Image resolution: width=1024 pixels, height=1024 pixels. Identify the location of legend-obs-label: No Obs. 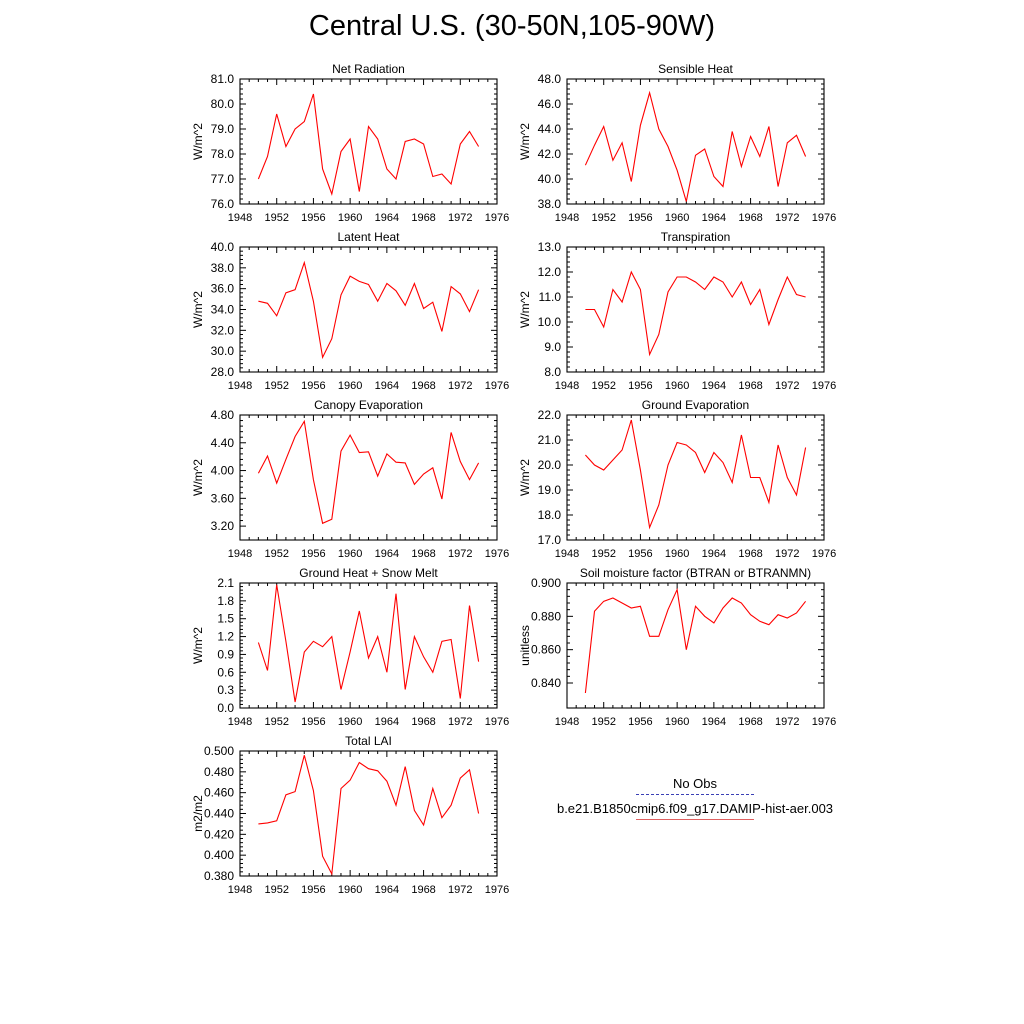
(695, 783).